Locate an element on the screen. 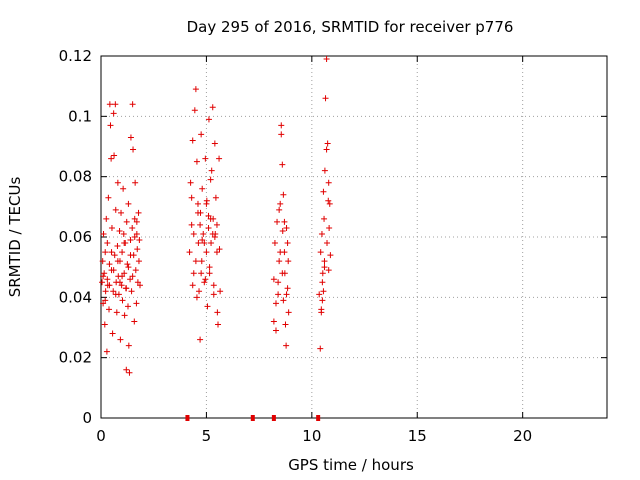 The width and height of the screenshot is (640, 480). y-tick-label: 0.12 is located at coordinates (75, 56).